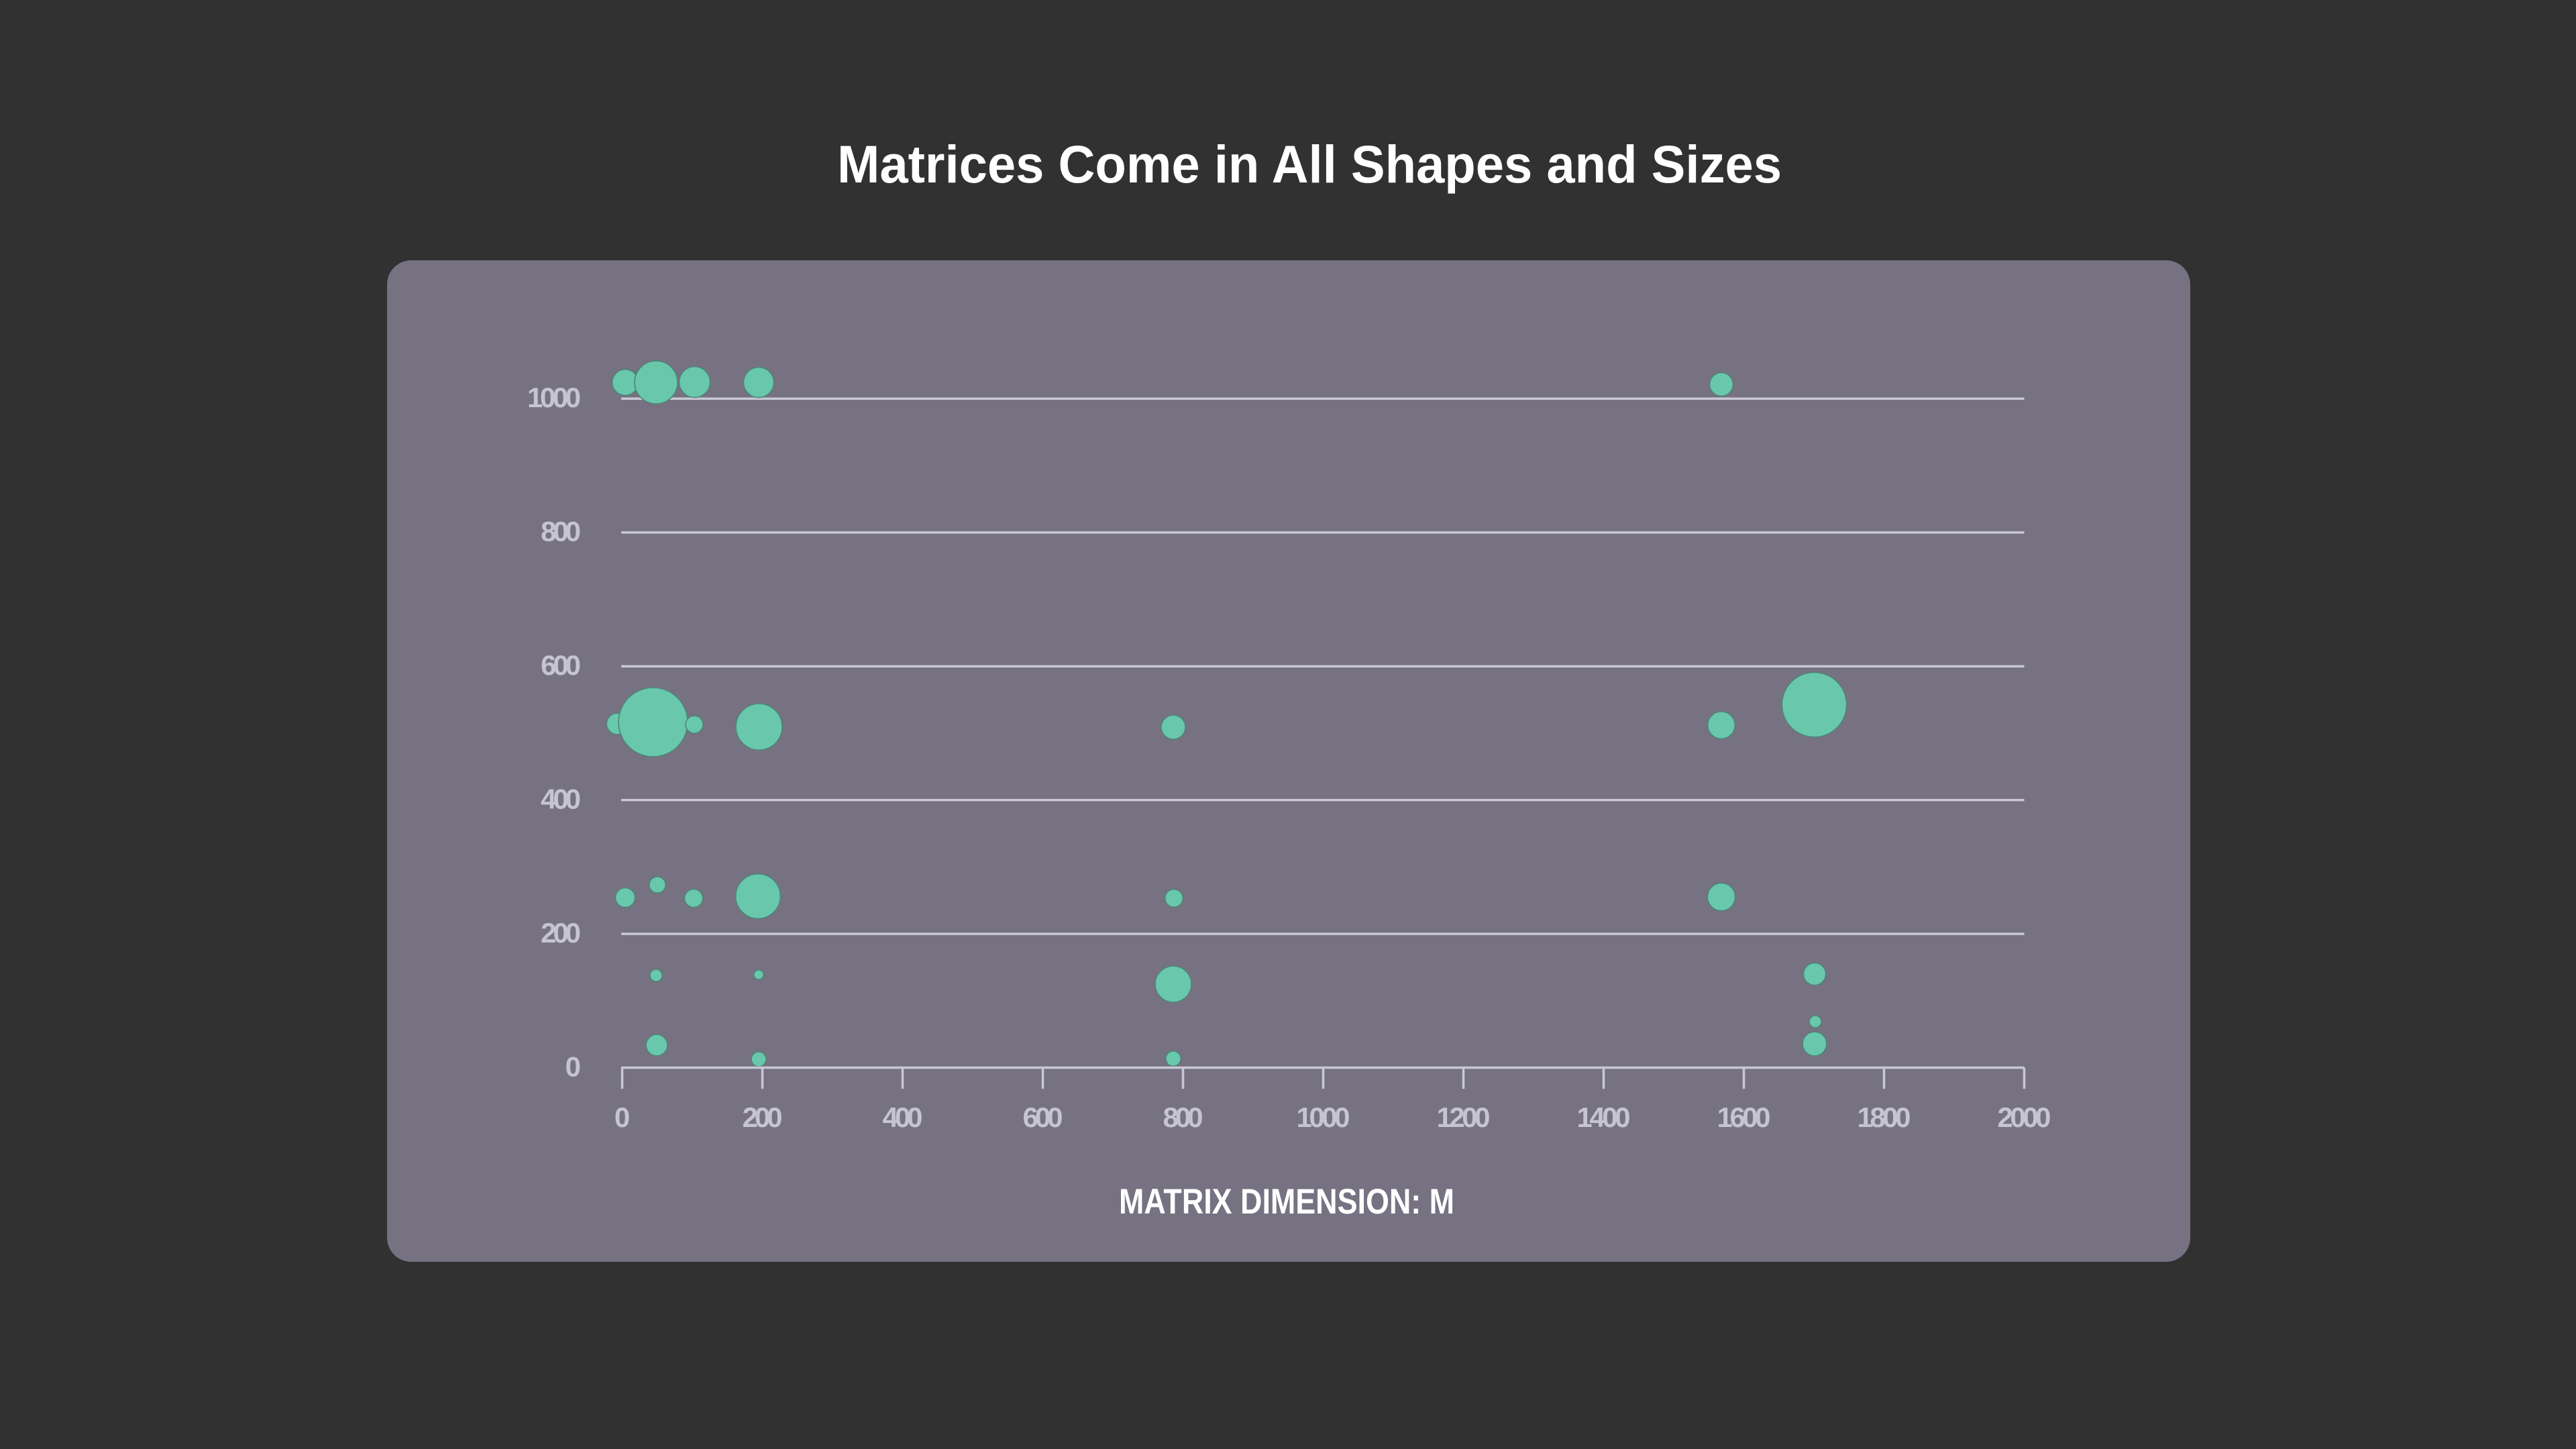 The height and width of the screenshot is (1449, 2576). Describe the element at coordinates (2024, 1117) in the screenshot. I see `svg-text: 2000` at that location.